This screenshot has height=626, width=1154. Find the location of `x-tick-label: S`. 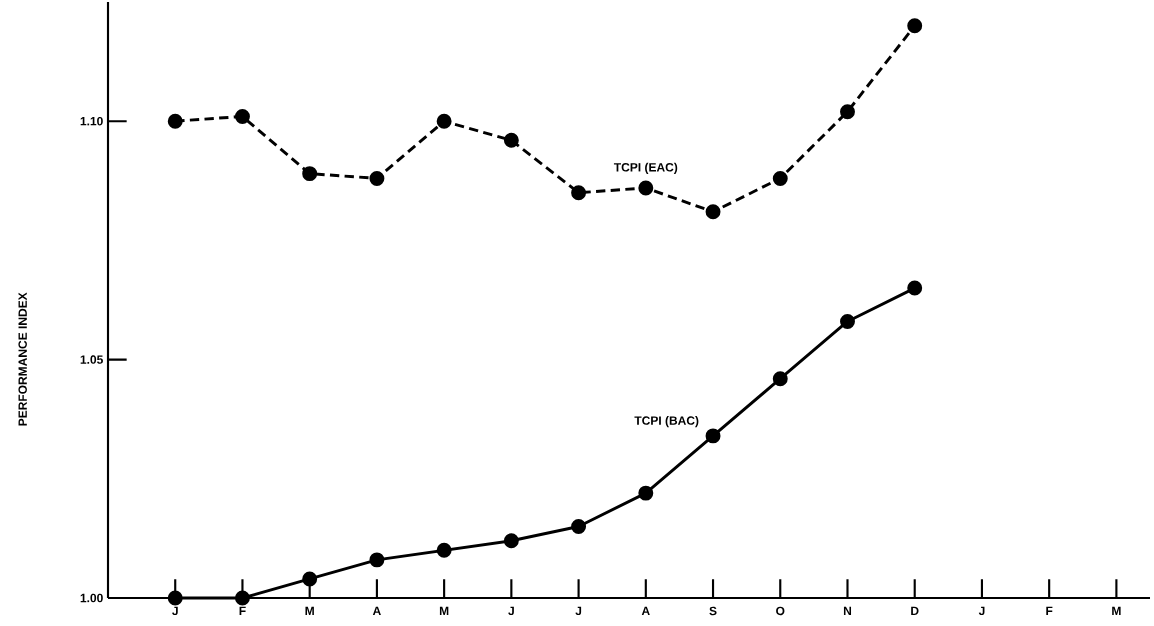

x-tick-label: S is located at coordinates (713, 611).